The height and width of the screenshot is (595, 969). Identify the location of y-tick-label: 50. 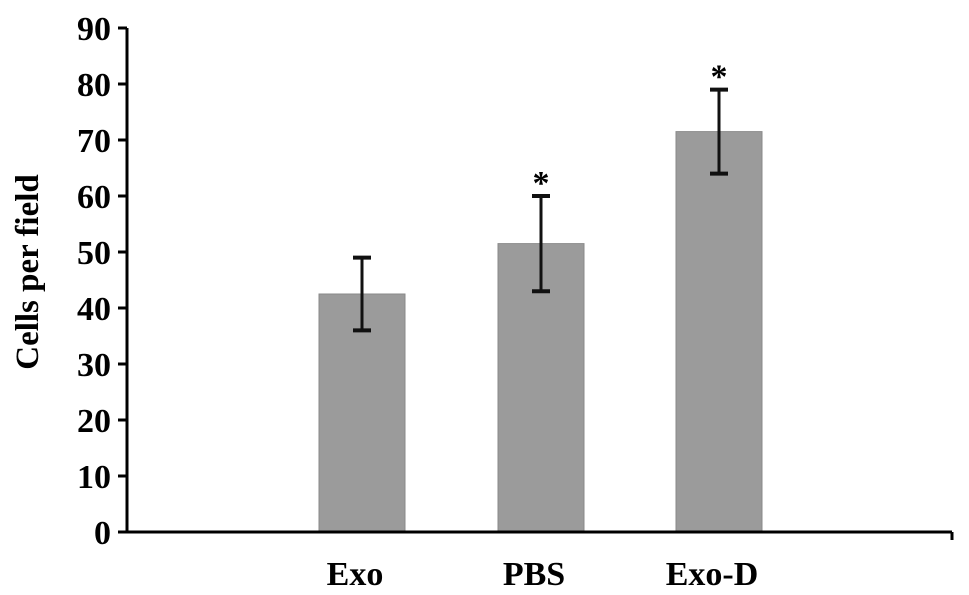
(94, 253).